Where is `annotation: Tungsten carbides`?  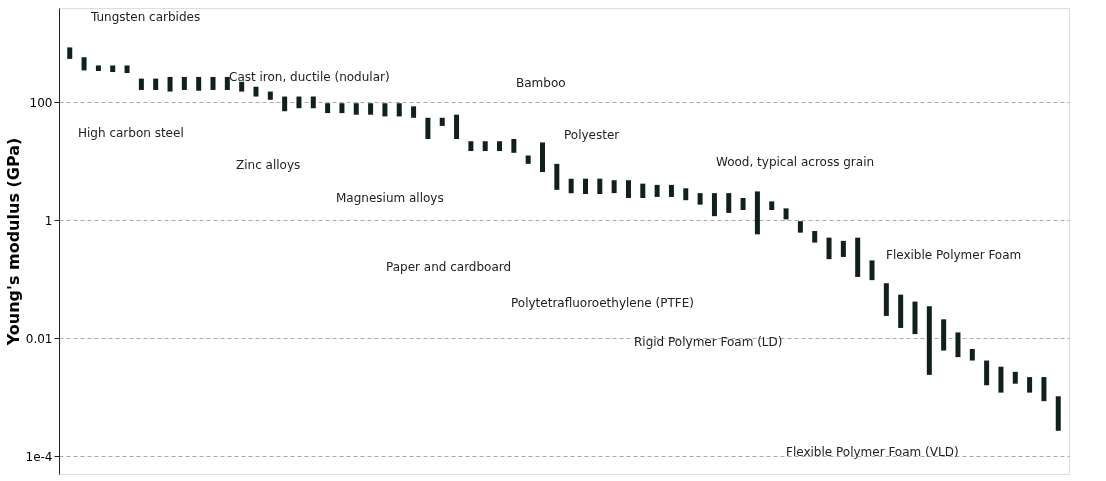
annotation: Tungsten carbides is located at coordinates (145, 17).